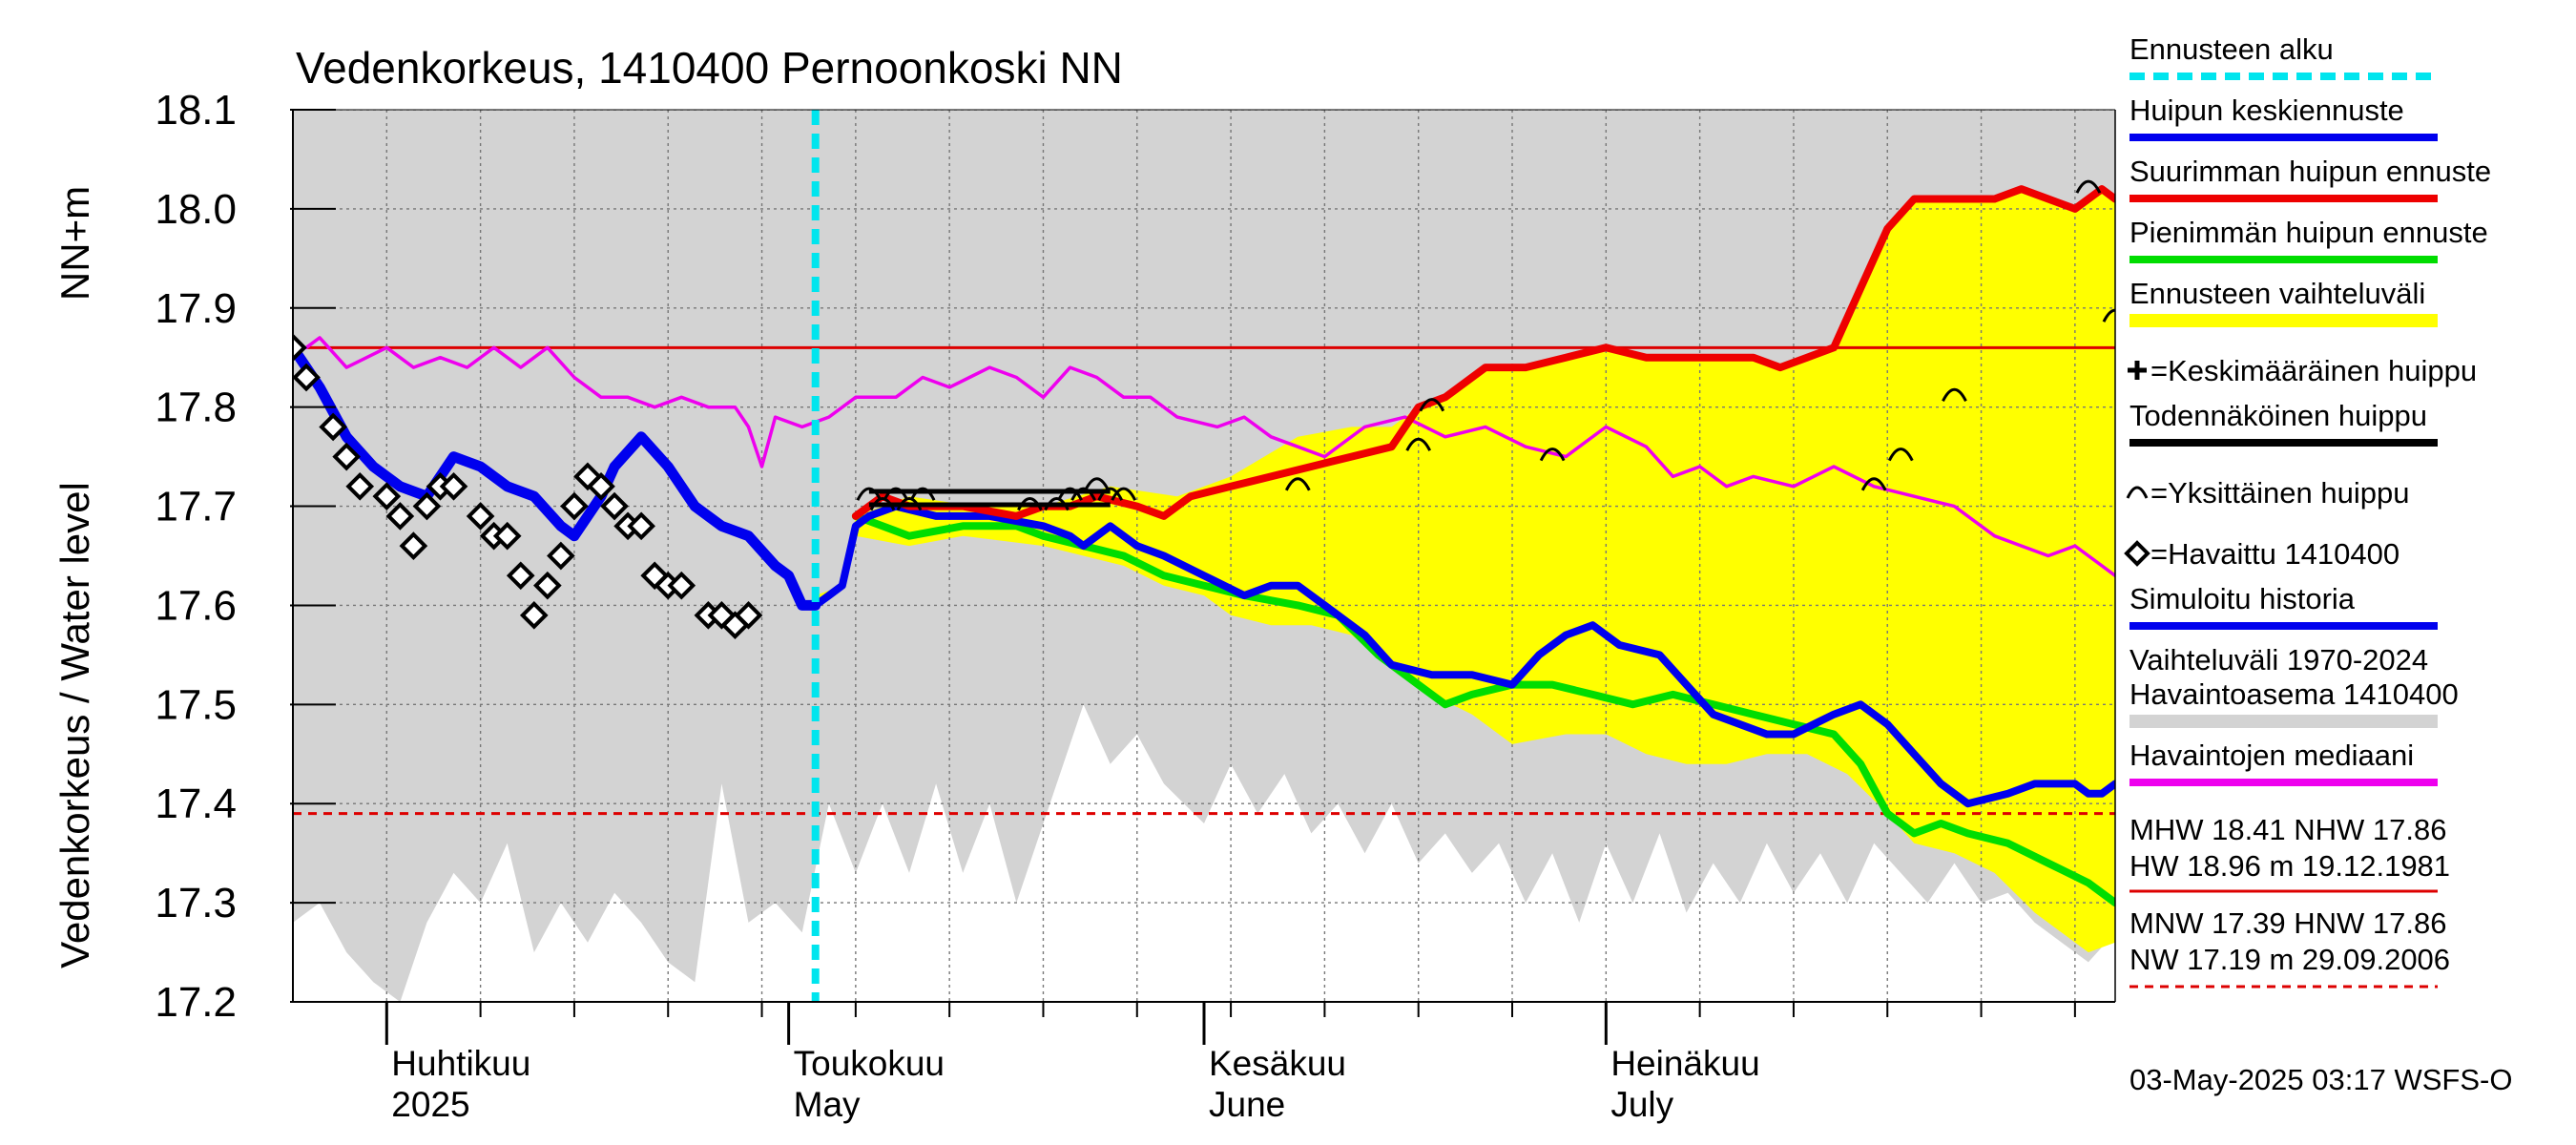  What do you see at coordinates (196, 1003) in the screenshot?
I see `y-tick-label: 17.2` at bounding box center [196, 1003].